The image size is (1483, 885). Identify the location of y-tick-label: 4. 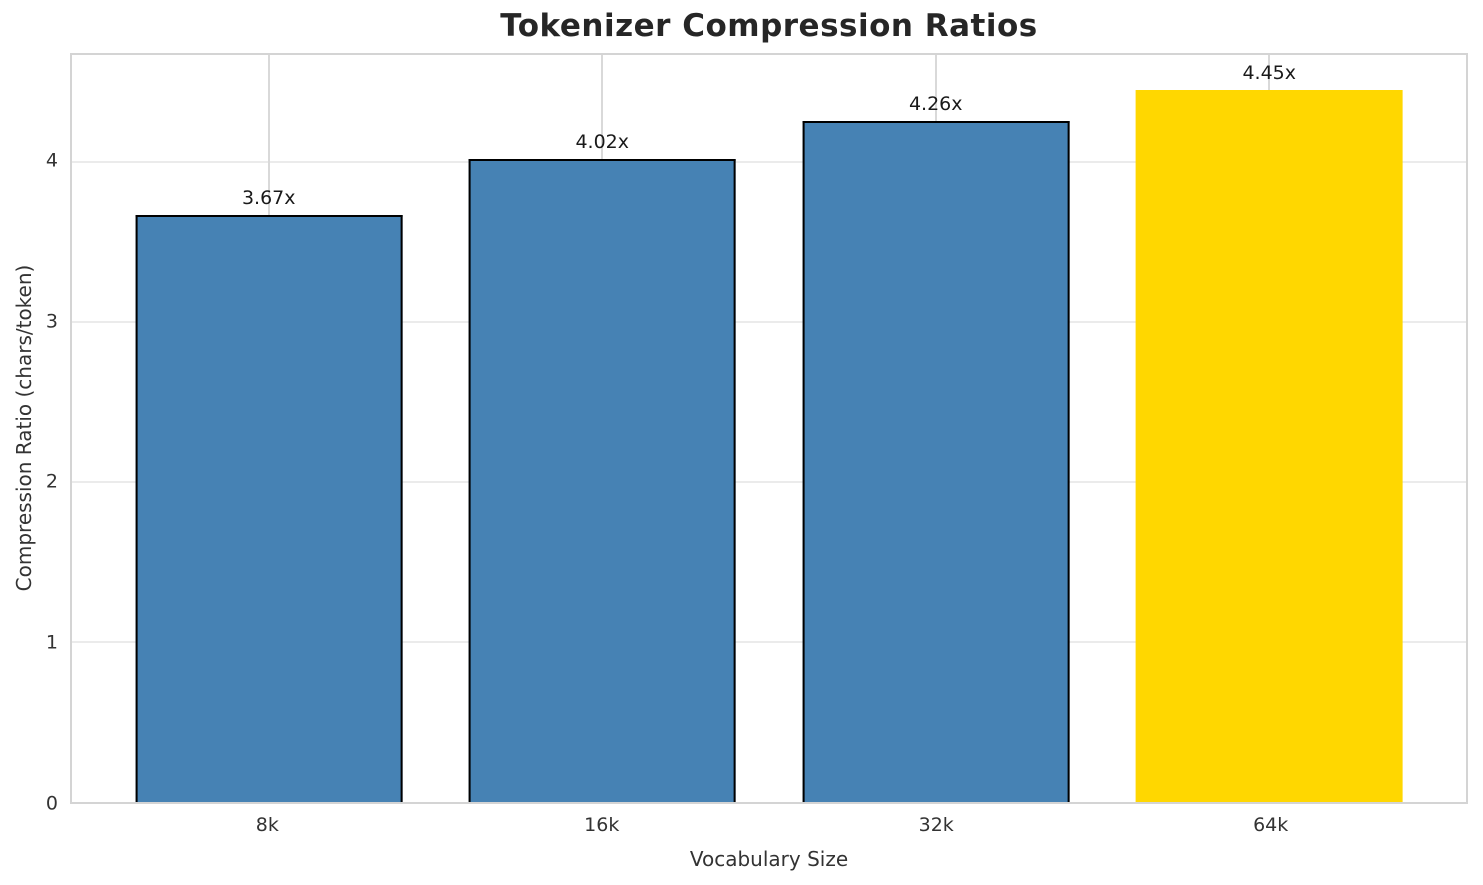
(51, 160).